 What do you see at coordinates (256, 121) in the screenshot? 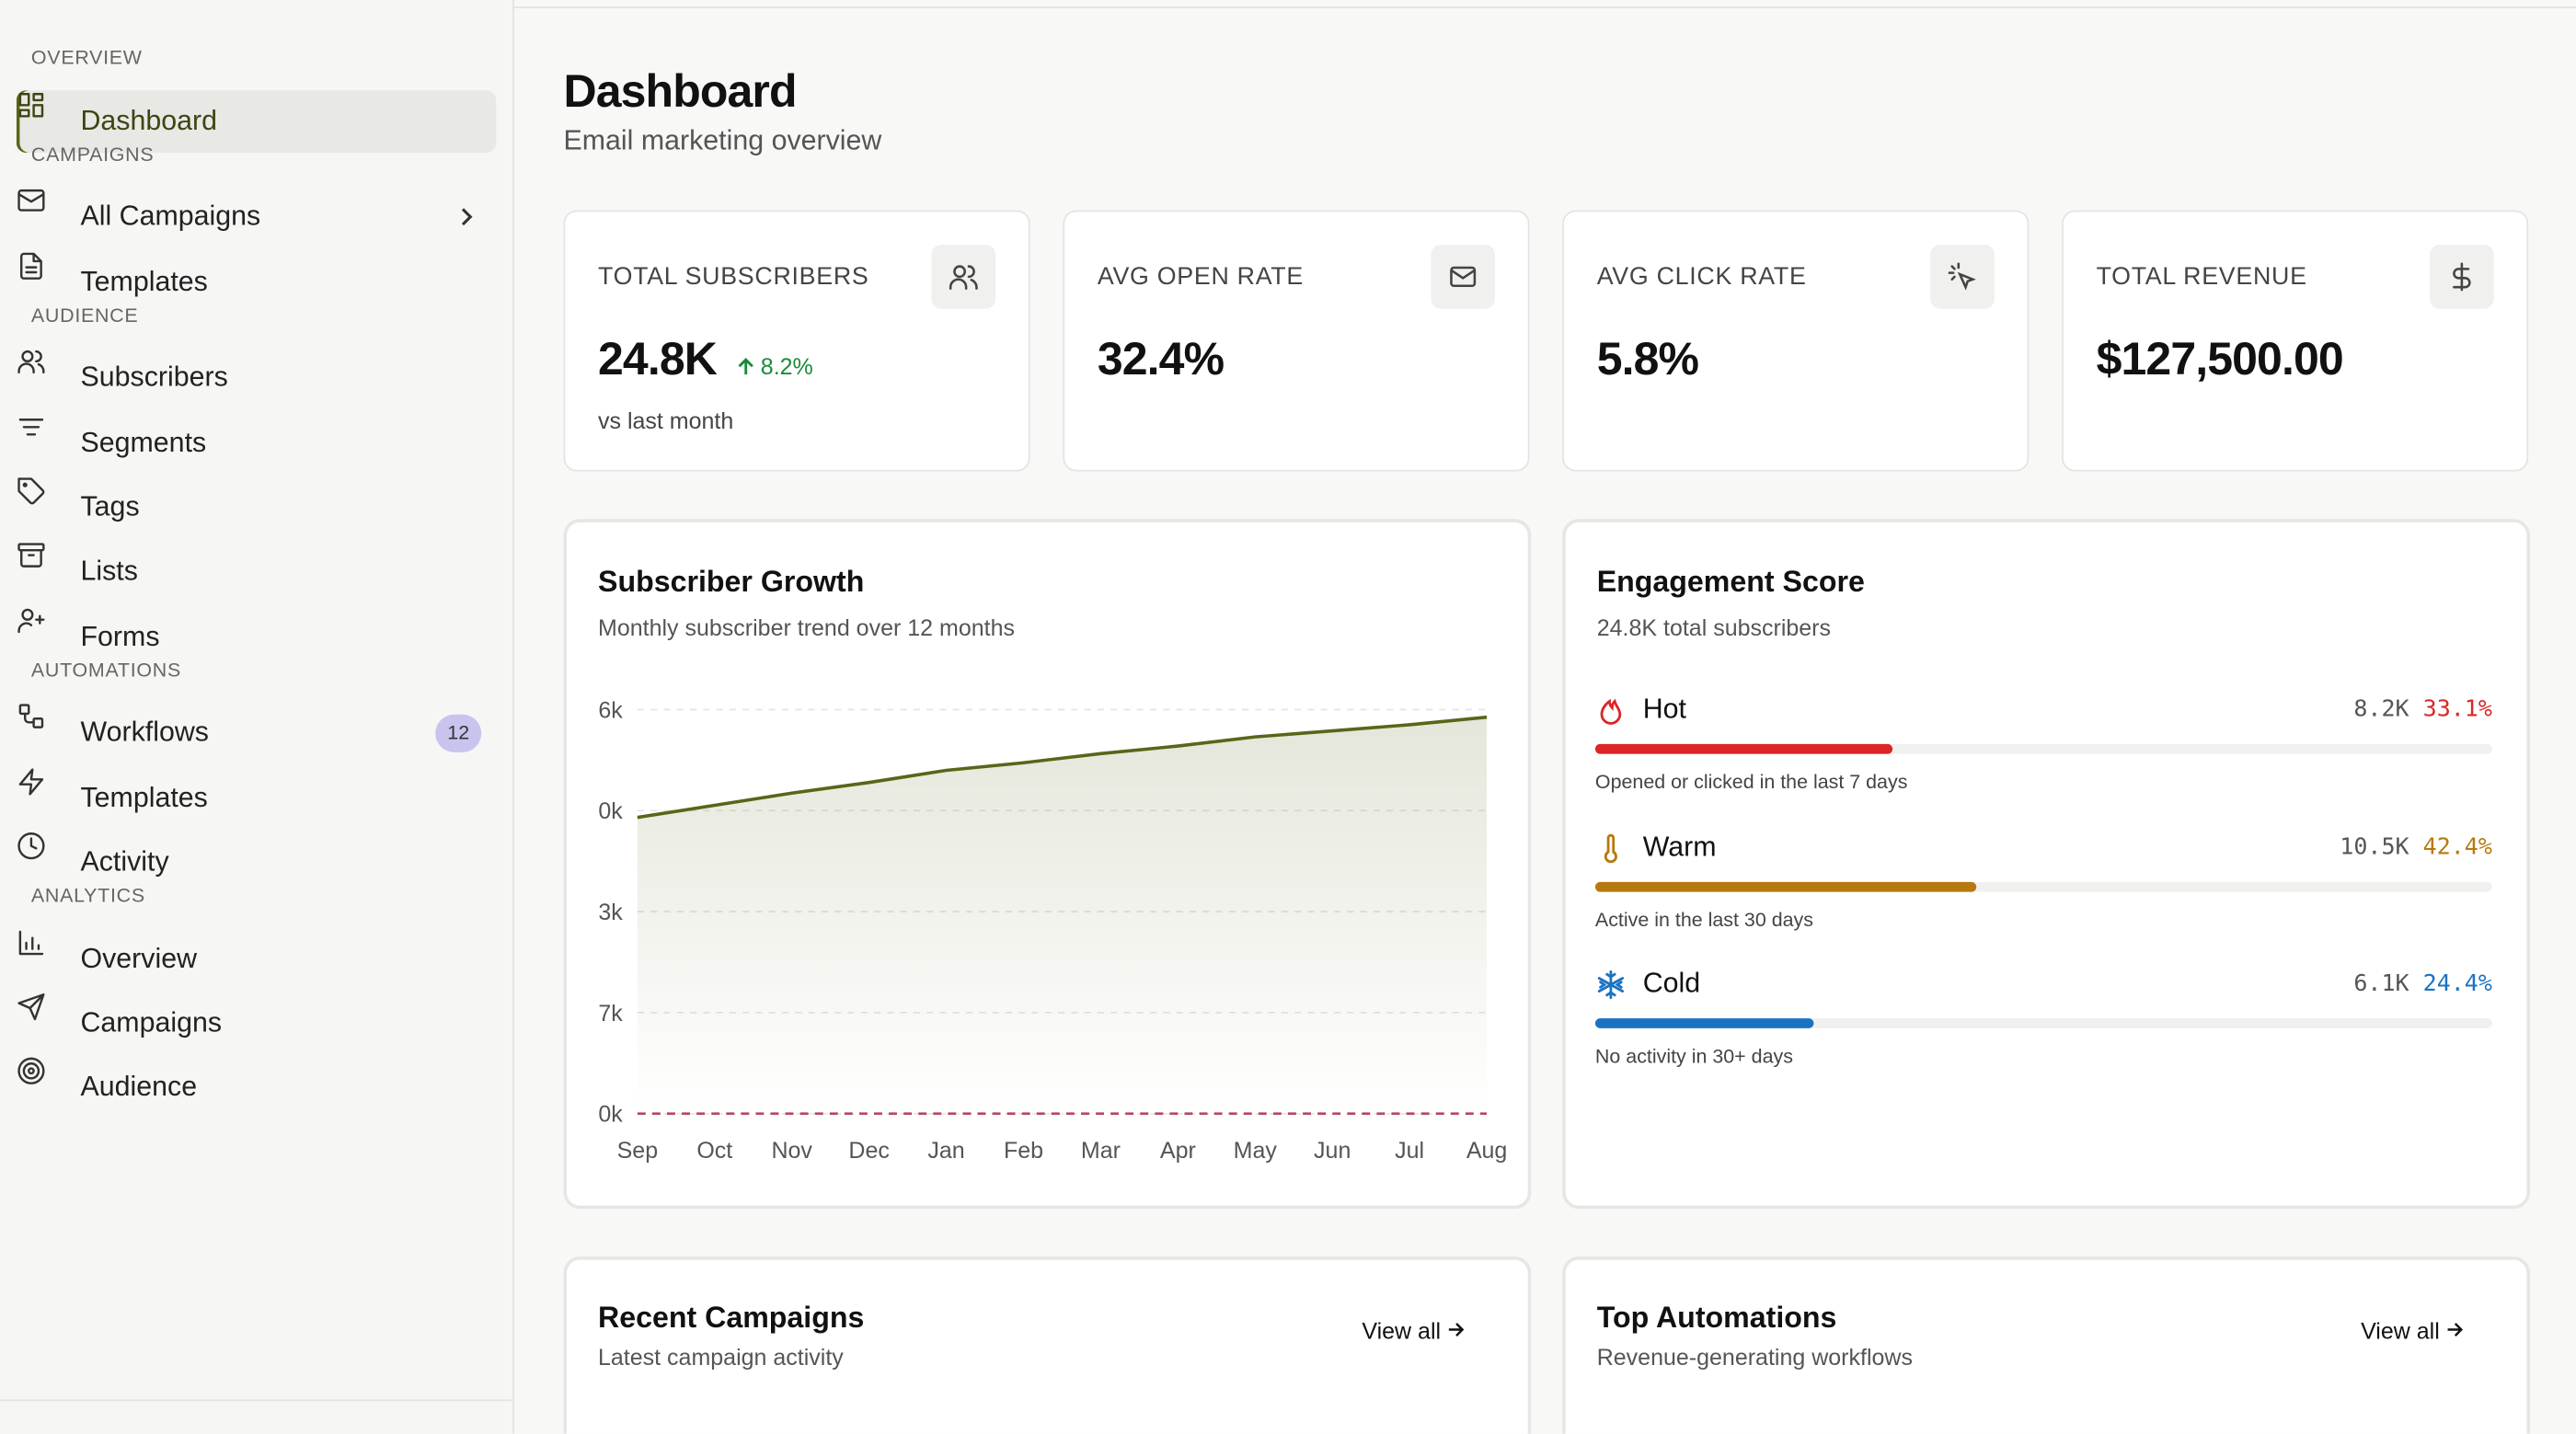
I see `nav-item: Dashboard` at bounding box center [256, 121].